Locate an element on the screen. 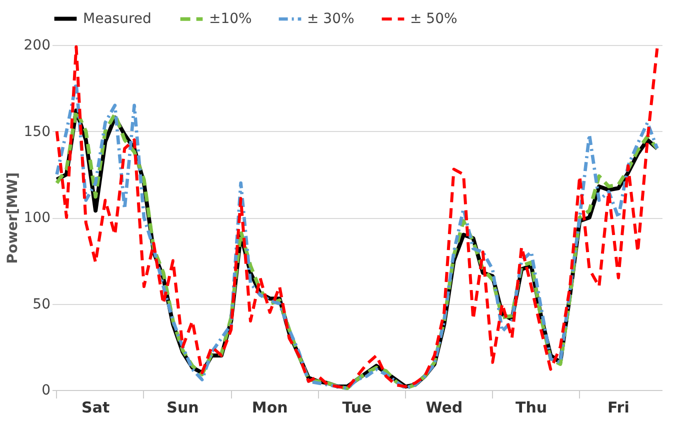 This screenshot has width=690, height=438. legend-label: ±10% is located at coordinates (230, 19).